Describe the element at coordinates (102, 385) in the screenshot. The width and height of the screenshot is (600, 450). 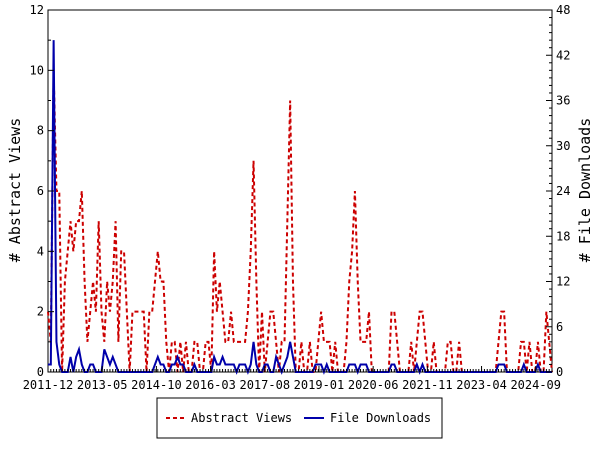
I see `x-tick-label: 2013-05` at that location.